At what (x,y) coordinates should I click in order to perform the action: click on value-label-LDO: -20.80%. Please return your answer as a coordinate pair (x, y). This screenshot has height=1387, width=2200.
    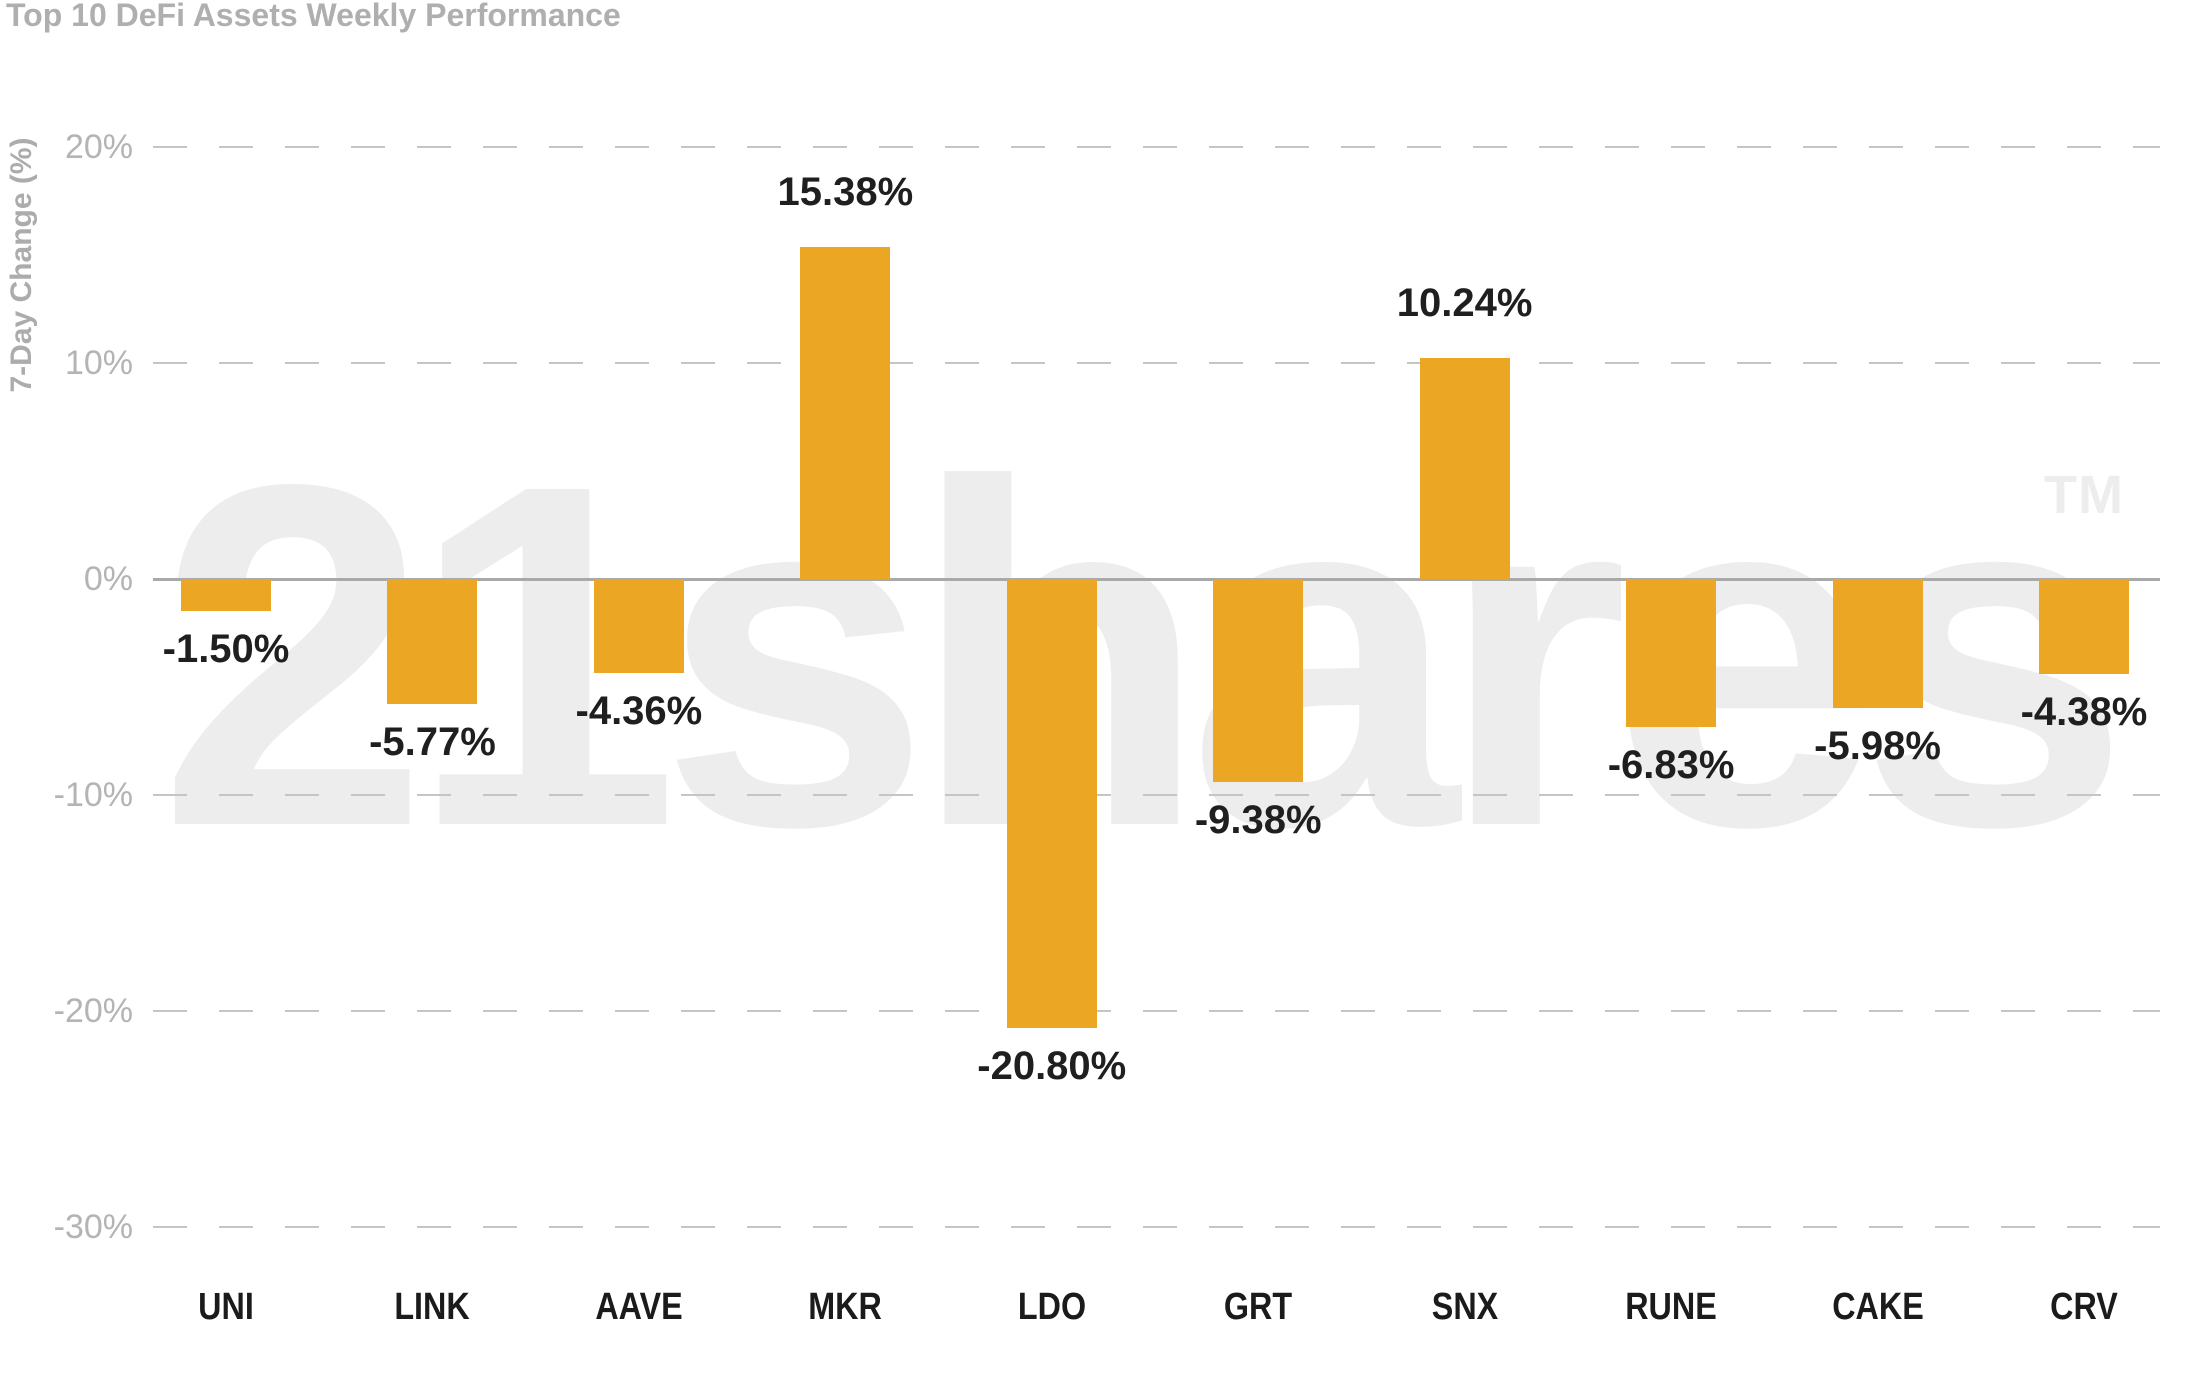
    Looking at the image, I should click on (1052, 1066).